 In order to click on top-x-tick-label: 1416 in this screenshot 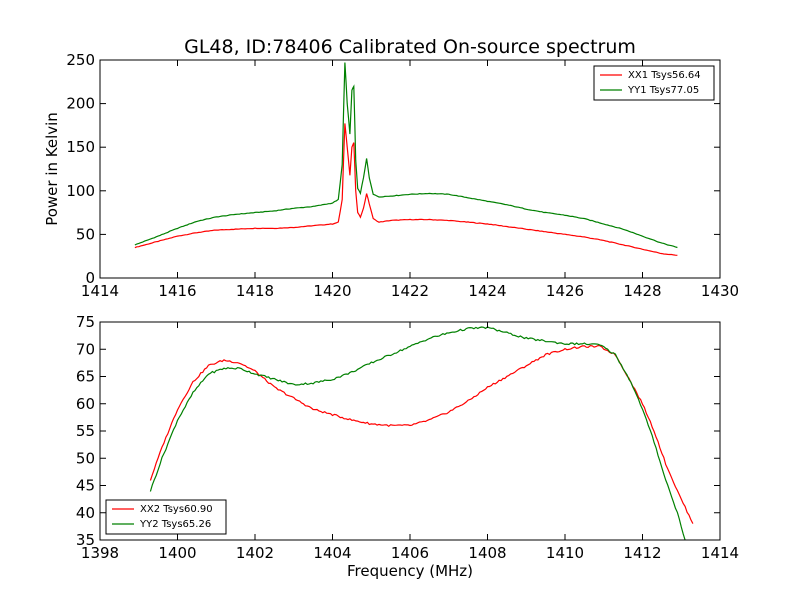, I will do `click(177, 291)`.